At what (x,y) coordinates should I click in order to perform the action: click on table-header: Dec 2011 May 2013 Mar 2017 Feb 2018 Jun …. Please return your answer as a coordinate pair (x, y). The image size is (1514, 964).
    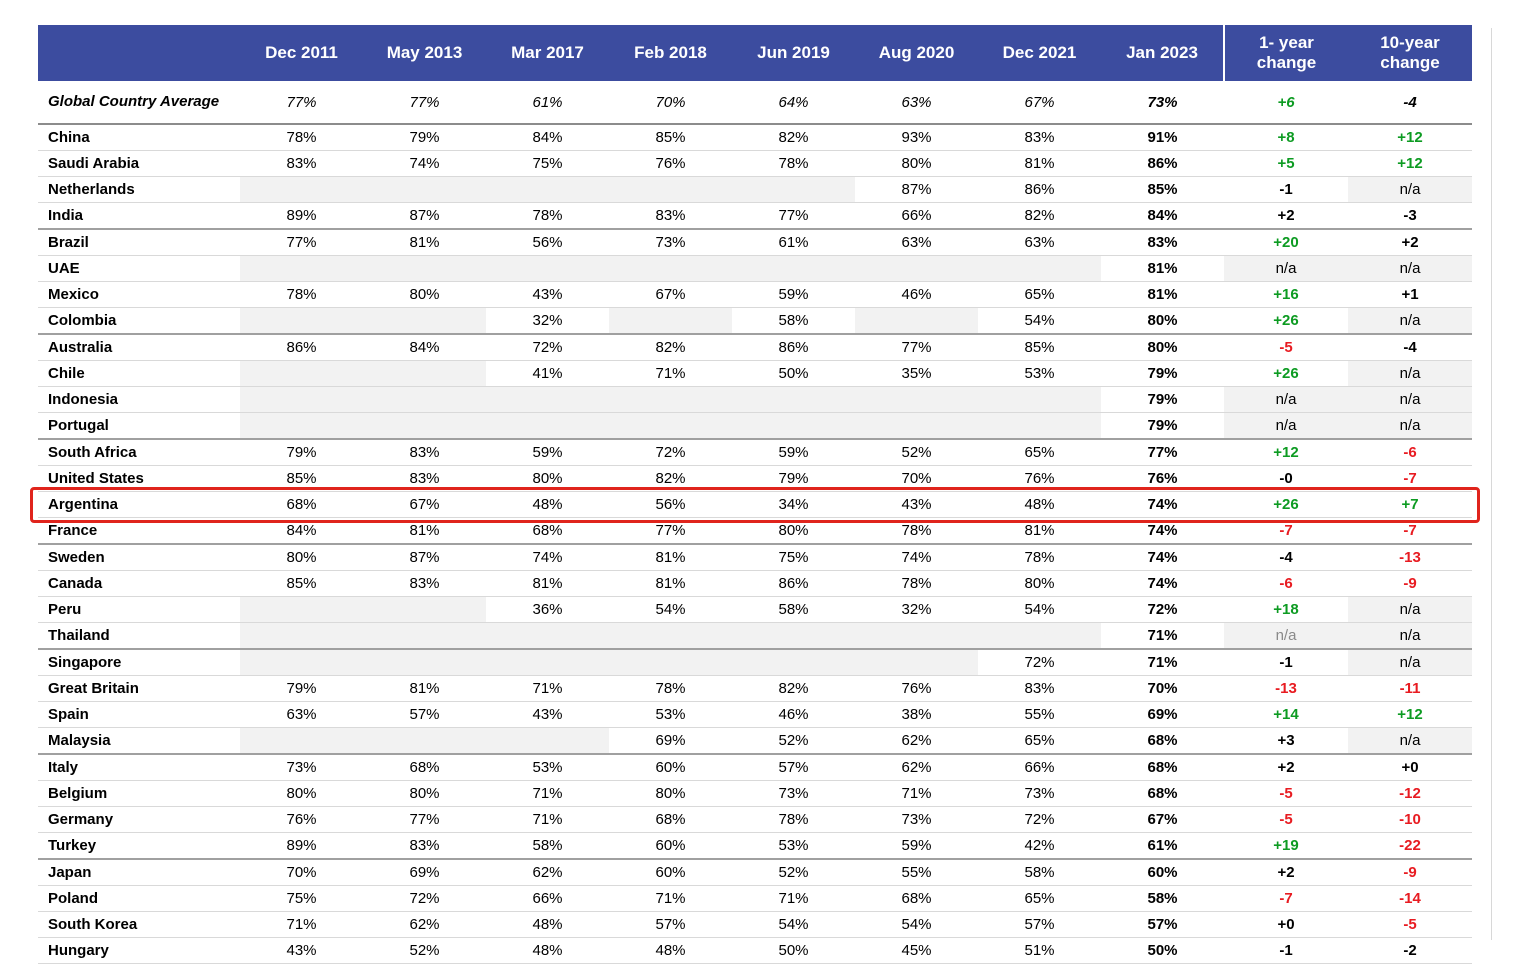
    Looking at the image, I should click on (755, 53).